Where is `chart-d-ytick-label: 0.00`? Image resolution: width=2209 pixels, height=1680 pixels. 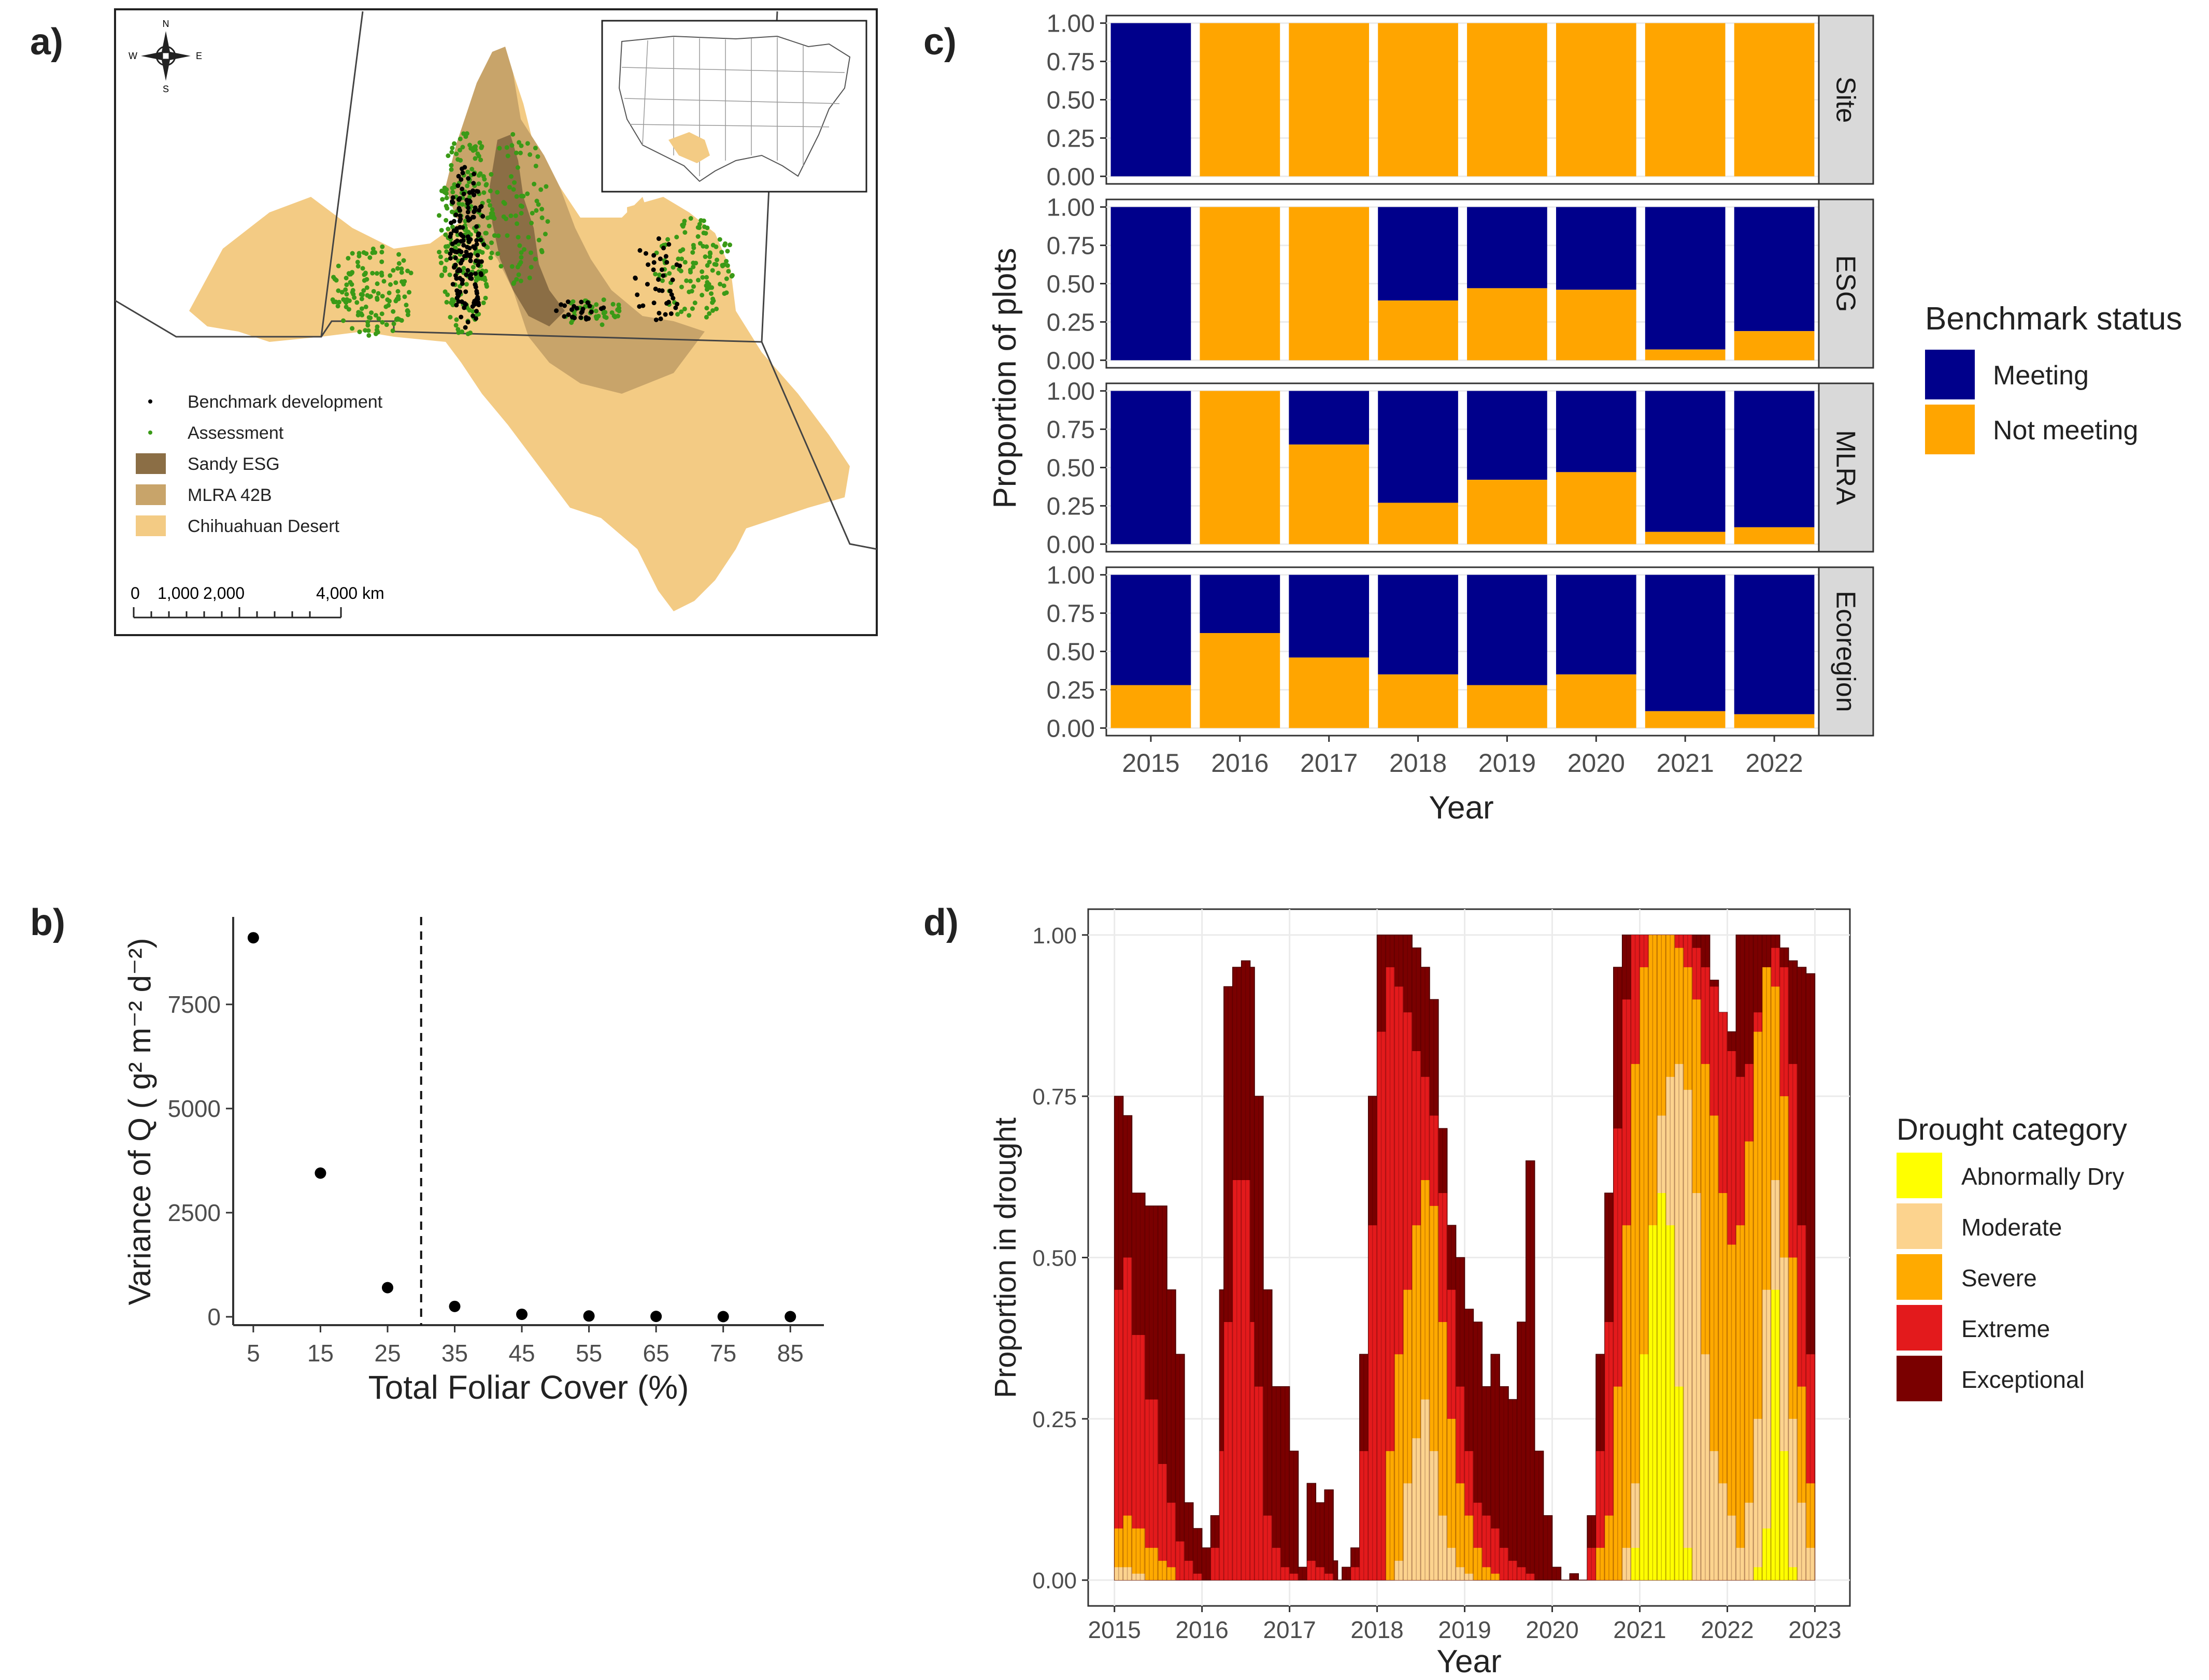 chart-d-ytick-label: 0.00 is located at coordinates (1054, 1580).